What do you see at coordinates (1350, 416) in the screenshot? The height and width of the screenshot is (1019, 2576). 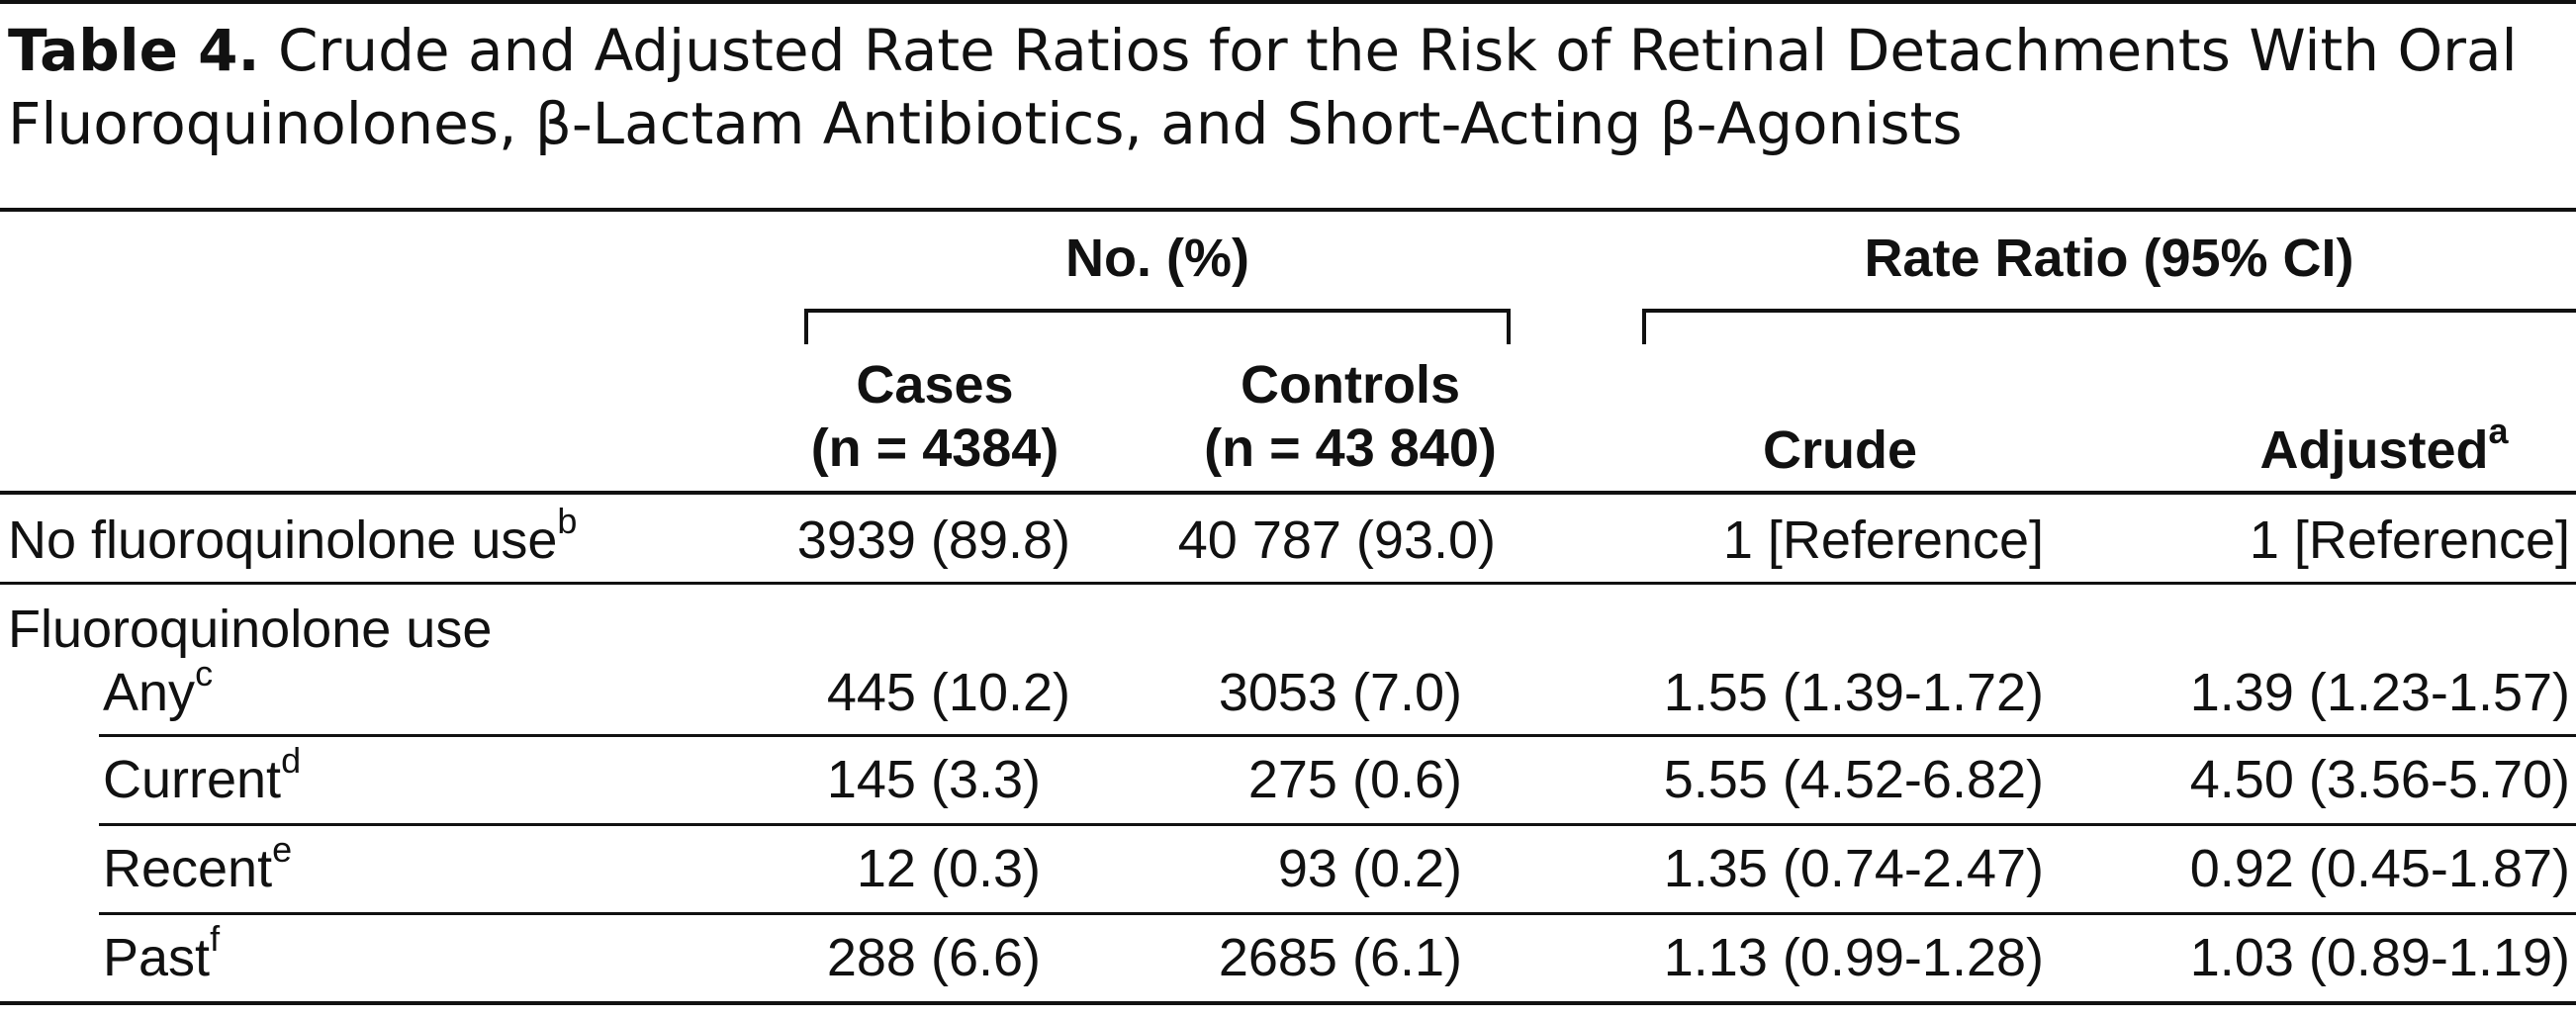 I see `column-header-controls: Controls (n = 43 840)` at bounding box center [1350, 416].